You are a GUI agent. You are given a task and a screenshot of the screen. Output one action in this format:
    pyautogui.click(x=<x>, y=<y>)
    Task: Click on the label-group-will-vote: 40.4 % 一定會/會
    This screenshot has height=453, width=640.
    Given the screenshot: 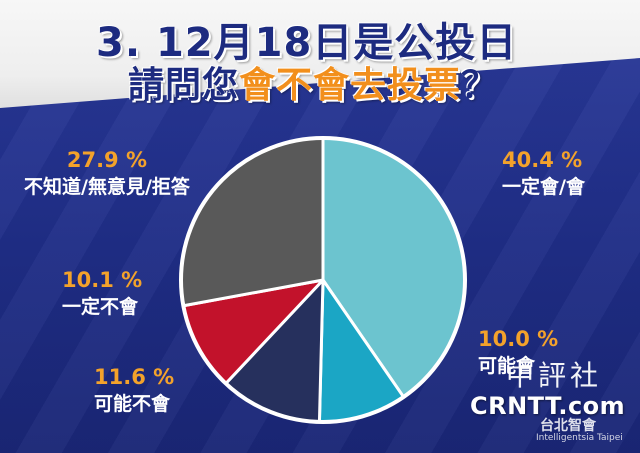 What is the action you would take?
    pyautogui.click(x=543, y=173)
    